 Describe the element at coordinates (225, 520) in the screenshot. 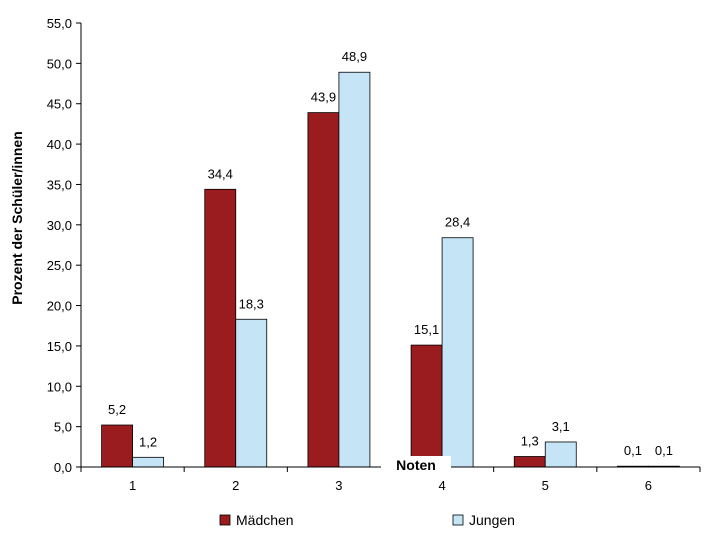

I see `legend-swatch-maedchen` at that location.